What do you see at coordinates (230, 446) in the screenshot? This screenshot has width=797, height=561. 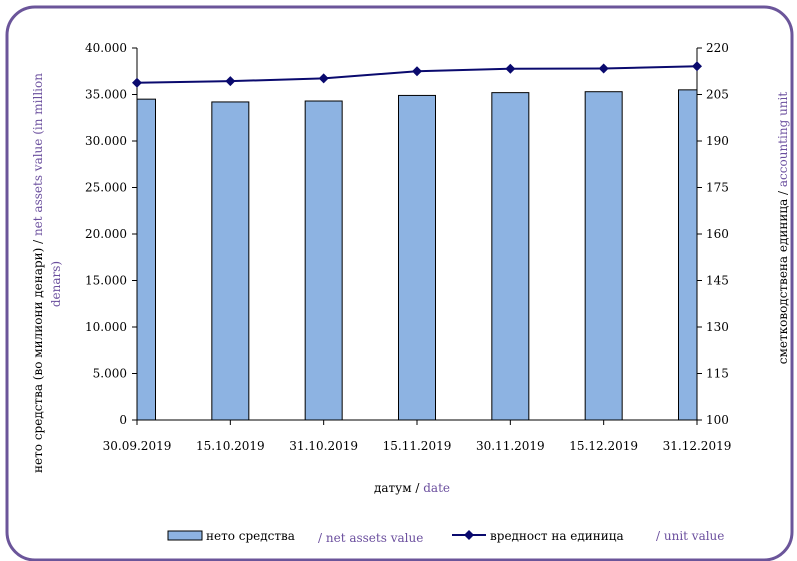 I see `x-tick-label: 15.10.2019` at bounding box center [230, 446].